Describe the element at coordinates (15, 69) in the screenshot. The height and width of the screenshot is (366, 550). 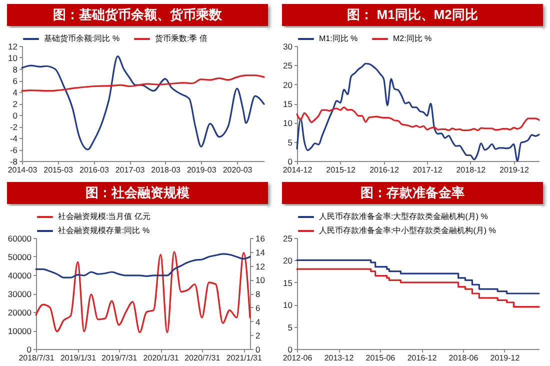
I see `y-tick-label: 8` at that location.